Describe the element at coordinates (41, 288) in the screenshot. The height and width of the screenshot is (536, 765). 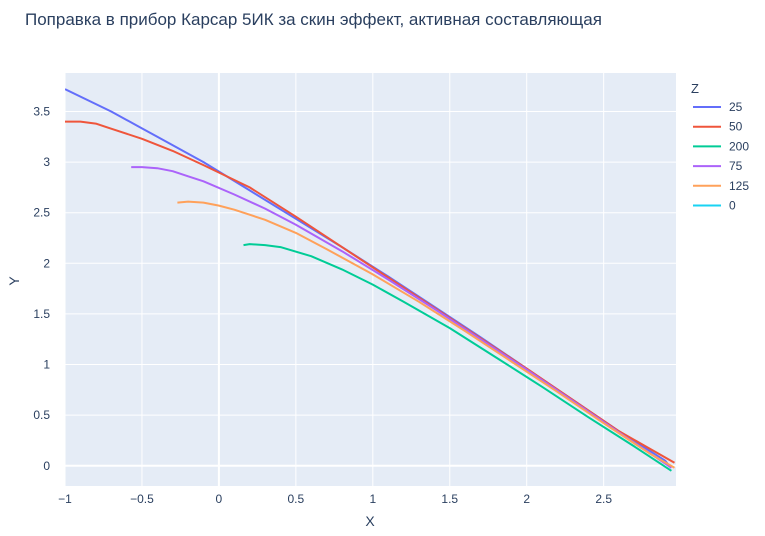
I see `y-axis-ticks: 0 0.5 1 1.5 2 2.5 3 3.5` at that location.